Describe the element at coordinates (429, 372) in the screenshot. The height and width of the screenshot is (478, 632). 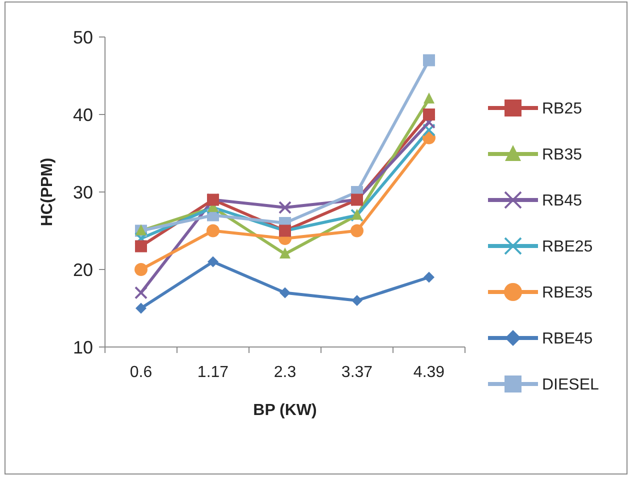
I see `x-tick-label: 4.39` at that location.